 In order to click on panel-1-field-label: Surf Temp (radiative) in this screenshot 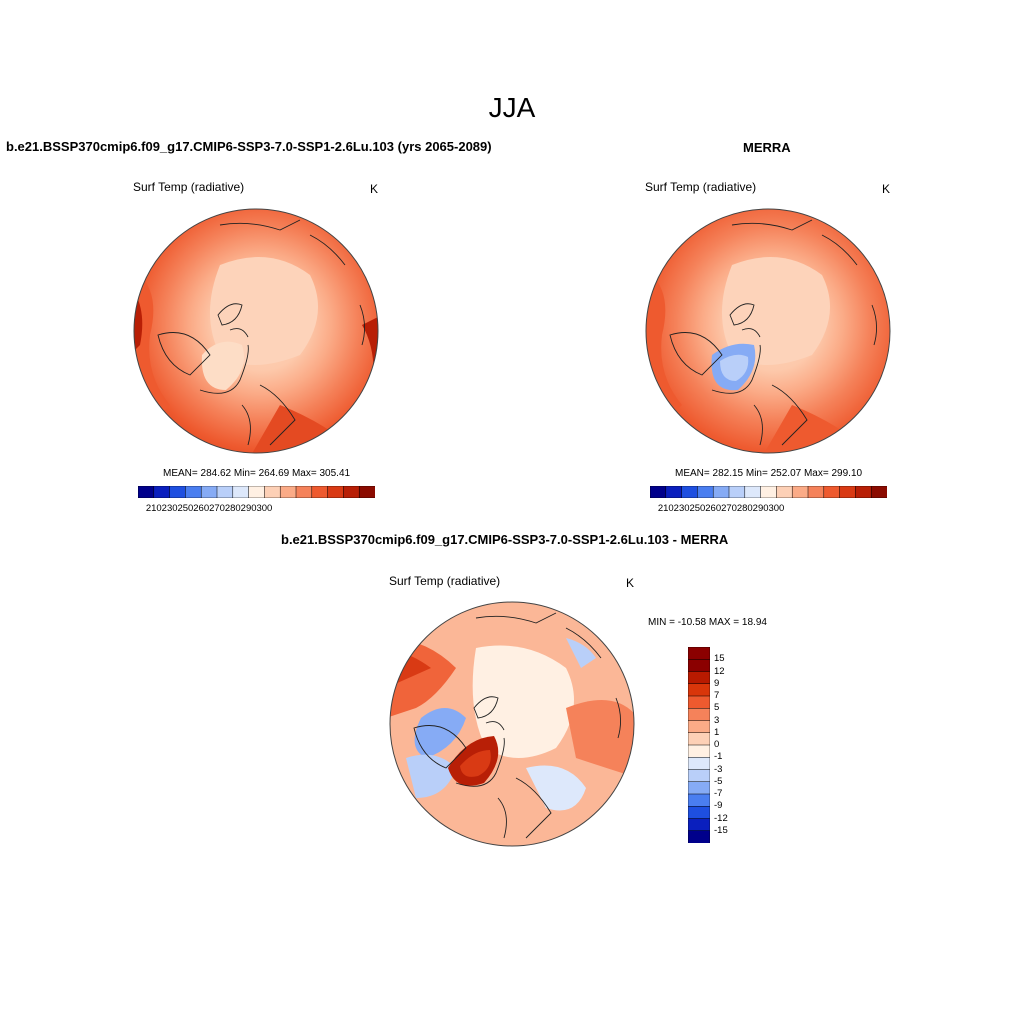, I will do `click(189, 187)`.